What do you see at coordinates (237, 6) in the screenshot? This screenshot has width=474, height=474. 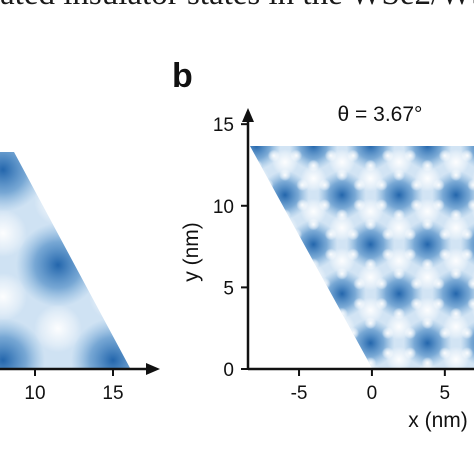 I see `caption-text: ated insulator states in the WSe2/WS2` at bounding box center [237, 6].